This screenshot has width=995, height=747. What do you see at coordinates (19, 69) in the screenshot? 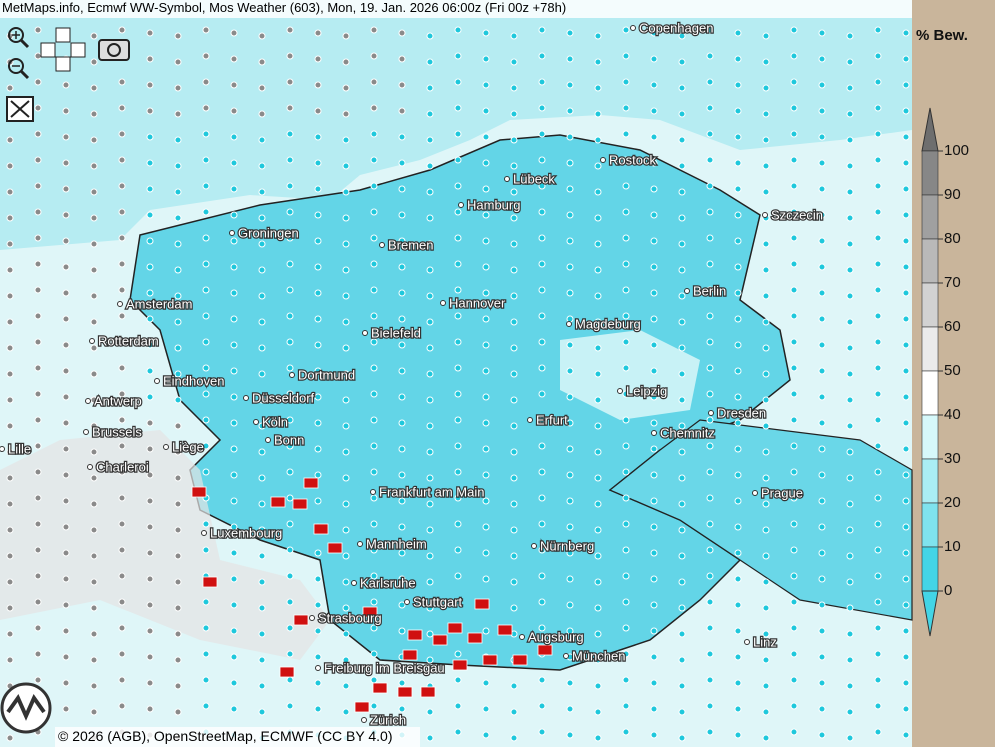
I see `zoom-out` at bounding box center [19, 69].